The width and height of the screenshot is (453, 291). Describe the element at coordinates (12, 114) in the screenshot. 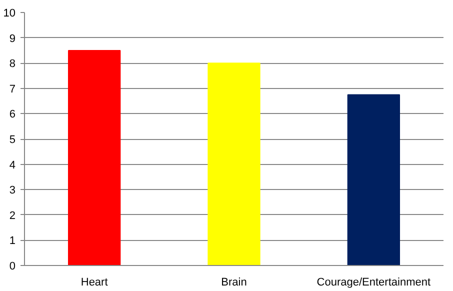

I see `y-tick-label: 6` at that location.